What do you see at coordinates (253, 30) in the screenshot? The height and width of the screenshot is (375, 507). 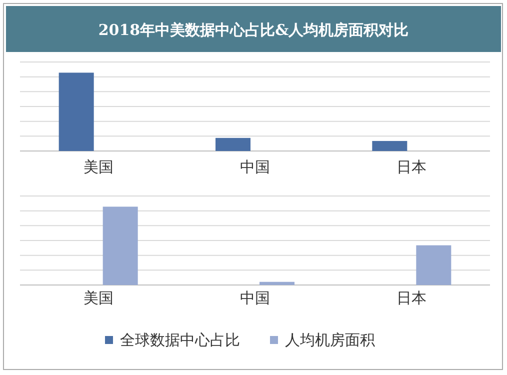 I see `chart-title: 2018年中美数据中心占比&人均机房面积对比` at bounding box center [253, 30].